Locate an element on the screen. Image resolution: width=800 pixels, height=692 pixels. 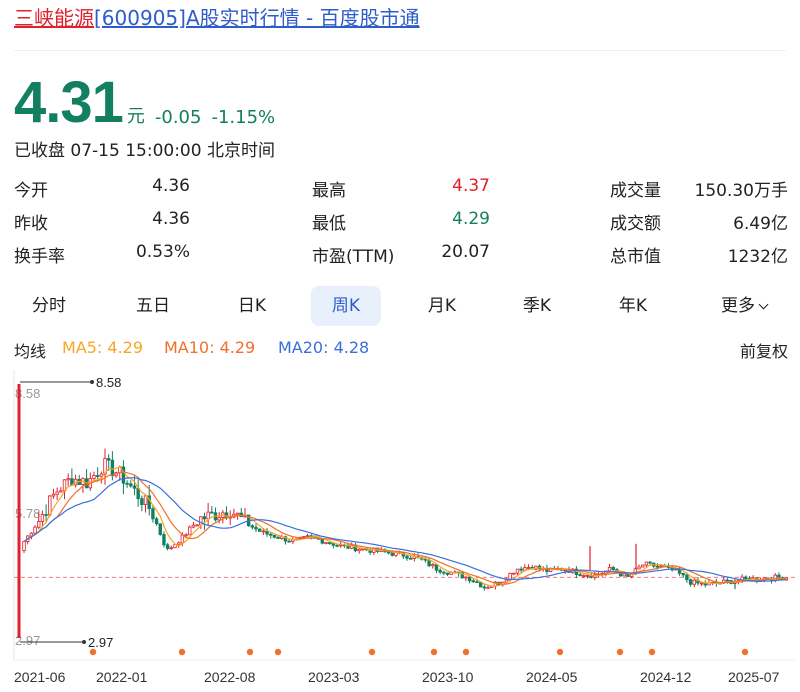
market-cap-label: 总市值 is located at coordinates (635, 257).